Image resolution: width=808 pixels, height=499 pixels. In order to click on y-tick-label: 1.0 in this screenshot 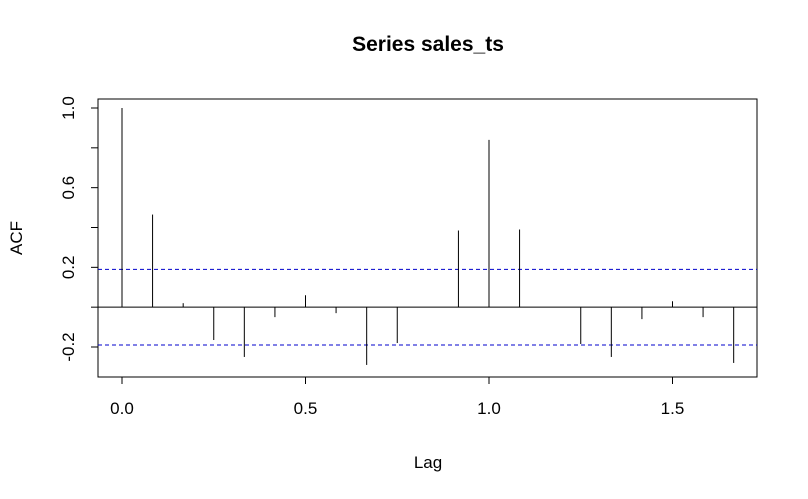, I will do `click(68, 108)`.